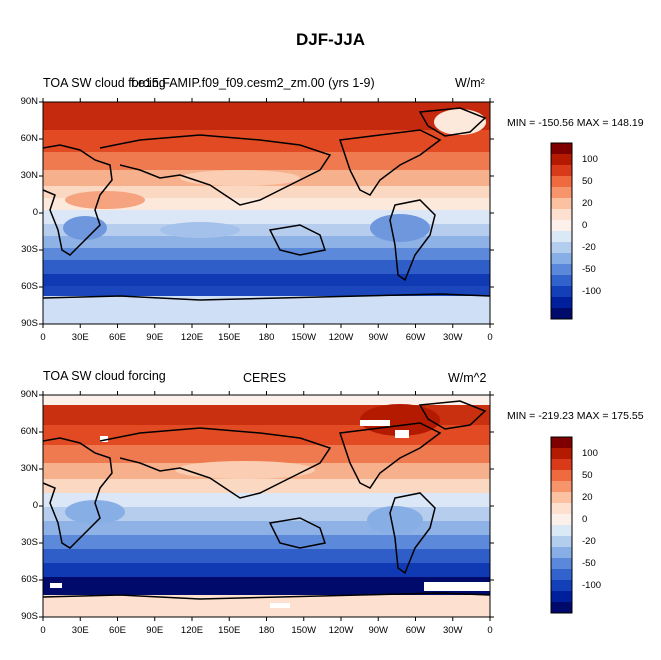 Image resolution: width=661 pixels, height=660 pixels. Describe the element at coordinates (470, 83) in the screenshot. I see `panel1-units: W/m²` at that location.